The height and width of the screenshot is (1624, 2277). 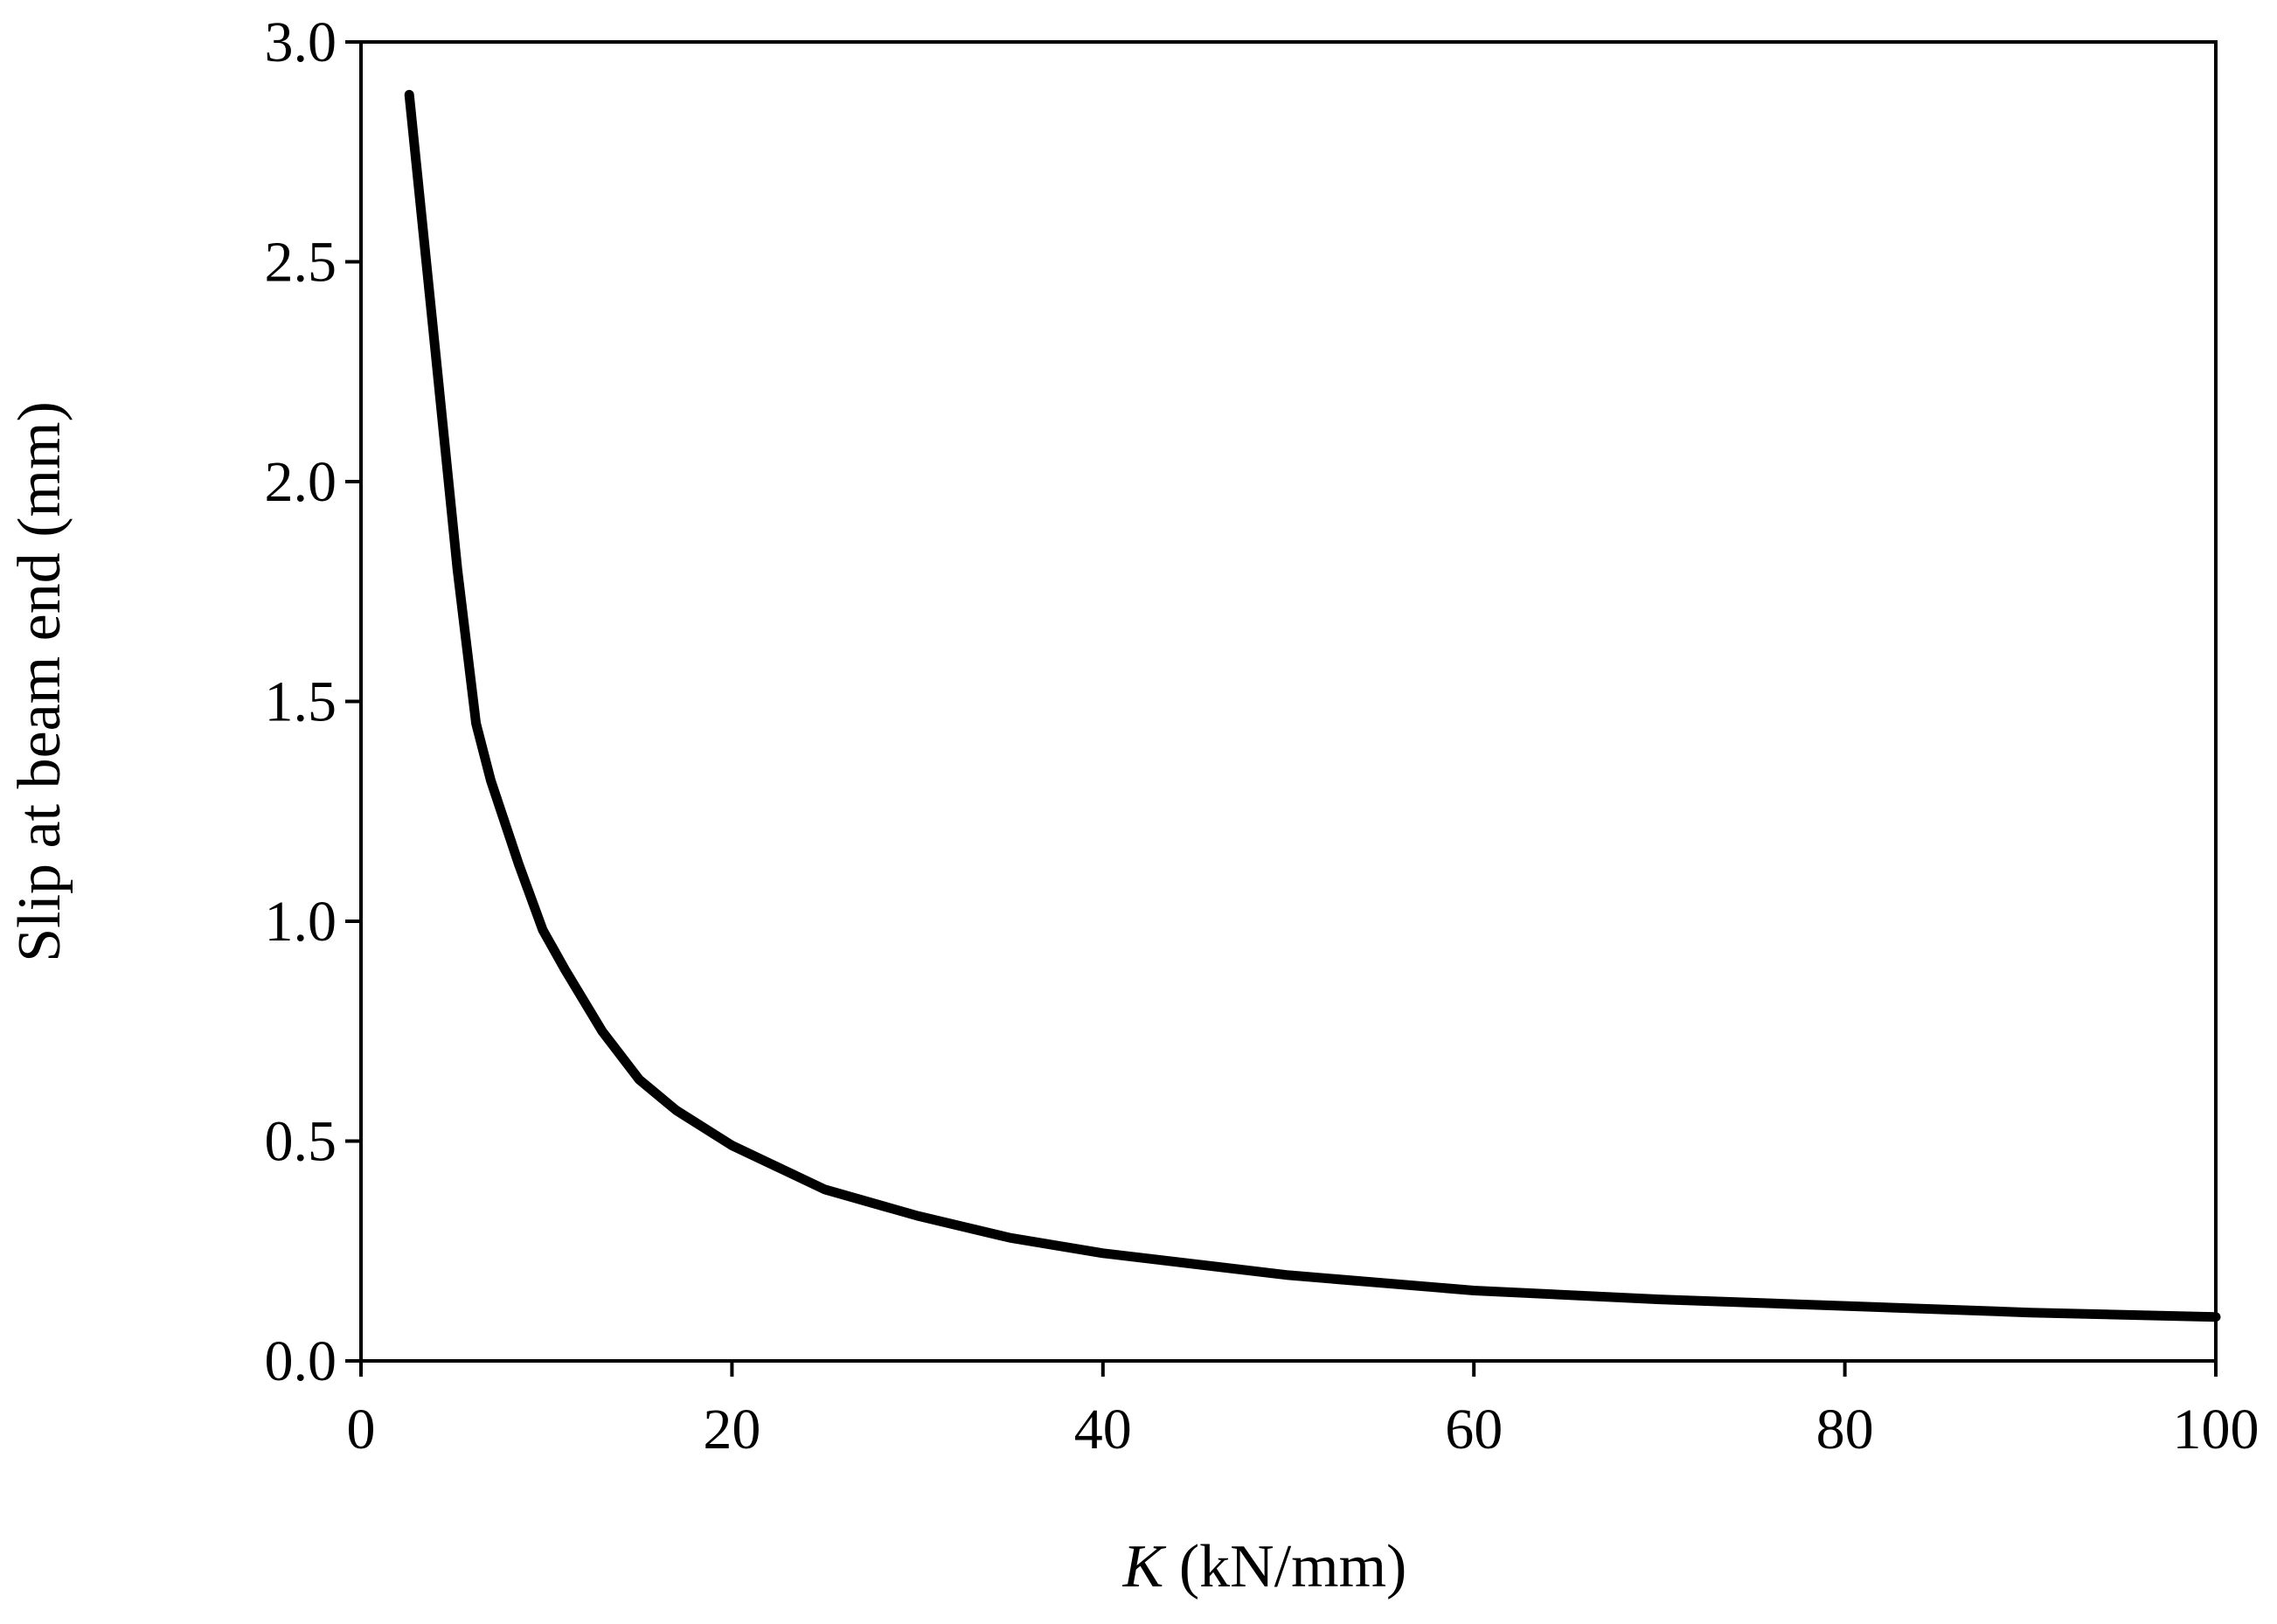 I want to click on x-tick-label: 80, so click(x=1845, y=1429).